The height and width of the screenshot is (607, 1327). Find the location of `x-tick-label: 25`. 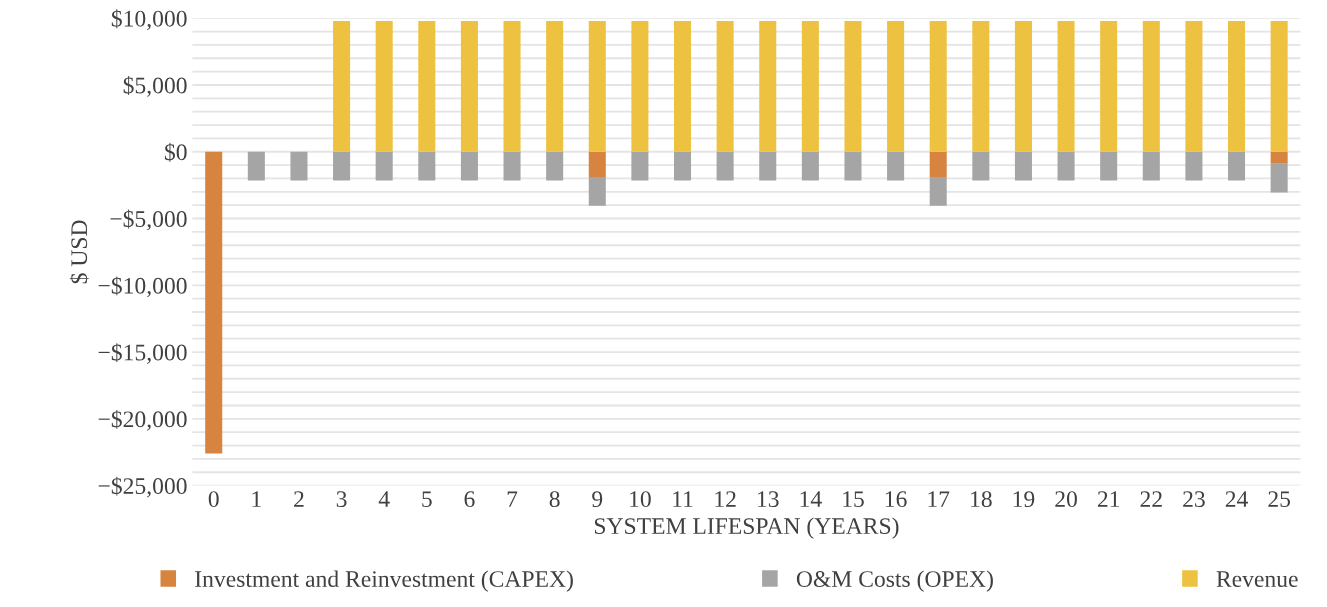

x-tick-label: 25 is located at coordinates (1279, 499).